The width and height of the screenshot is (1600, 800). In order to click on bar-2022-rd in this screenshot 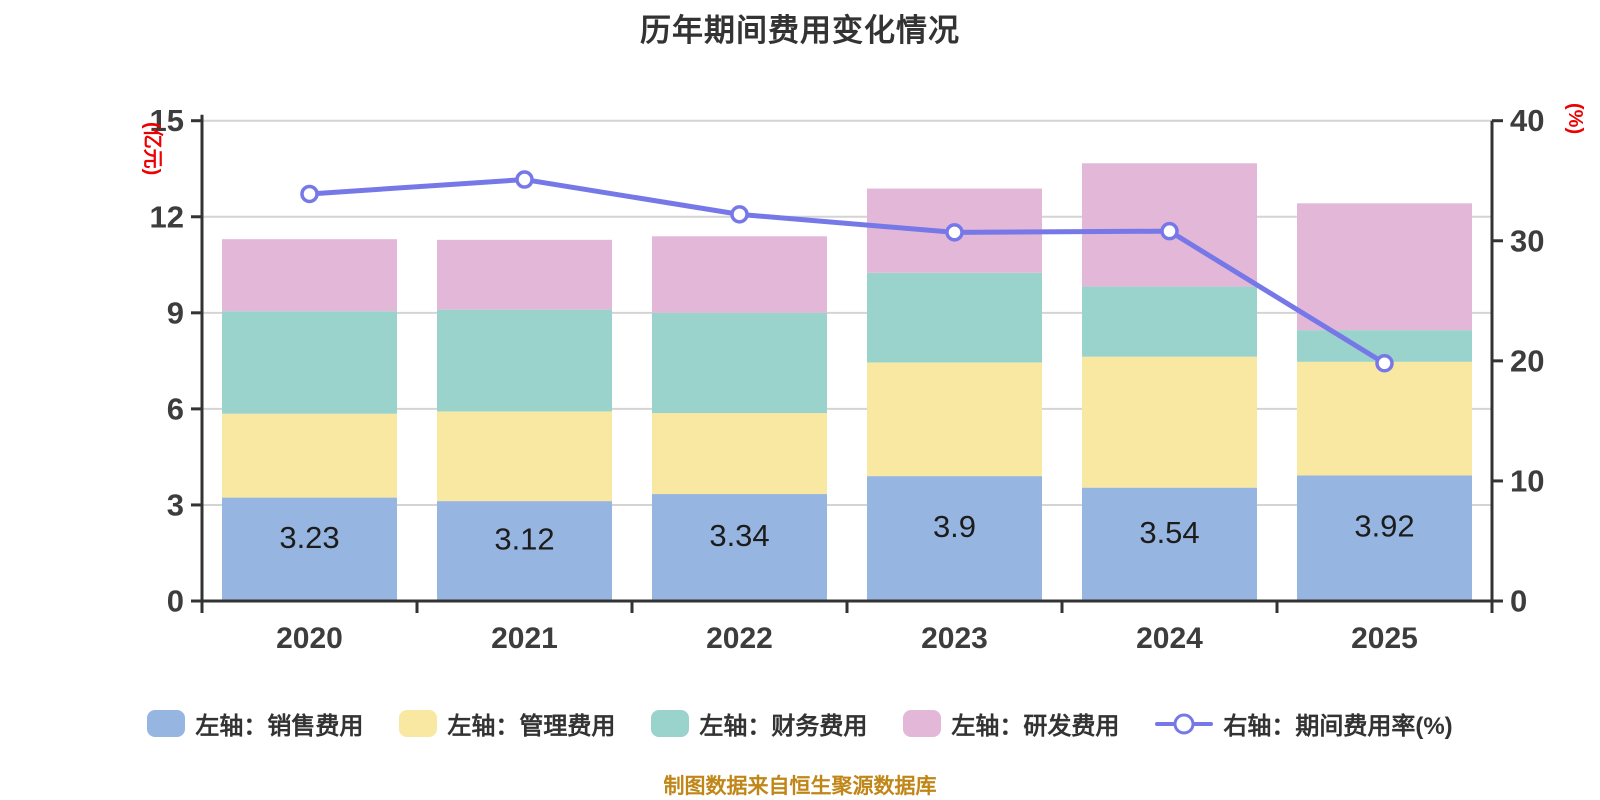, I will do `click(739, 274)`.